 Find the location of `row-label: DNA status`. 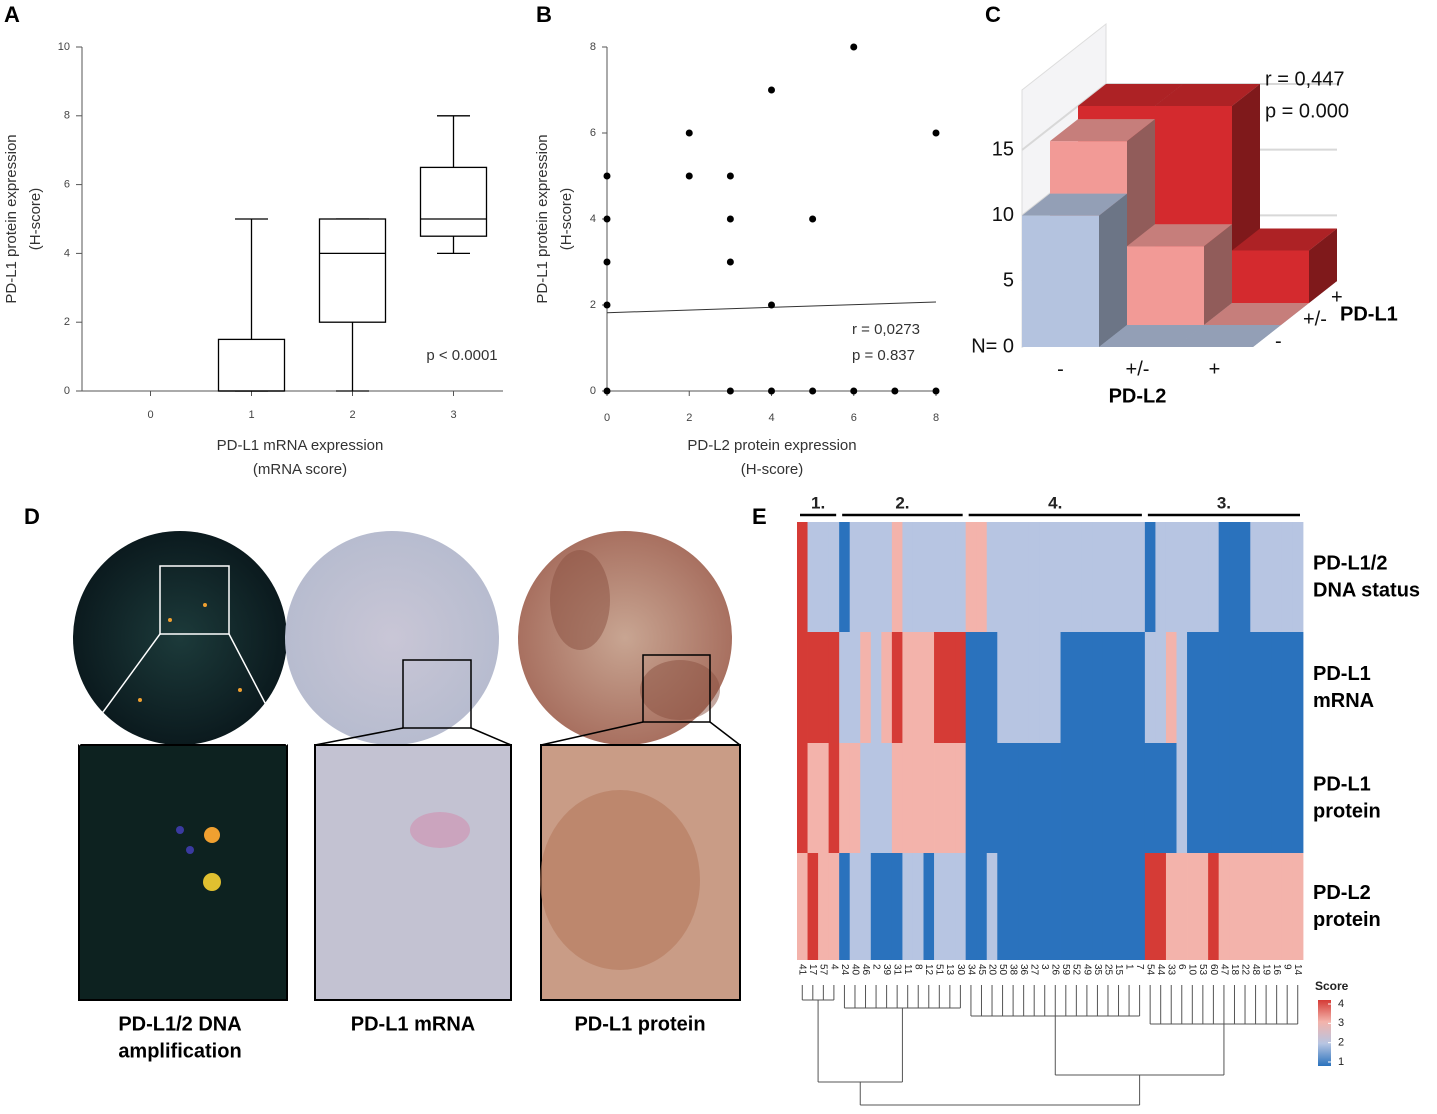

row-label: DNA status is located at coordinates (1366, 590).